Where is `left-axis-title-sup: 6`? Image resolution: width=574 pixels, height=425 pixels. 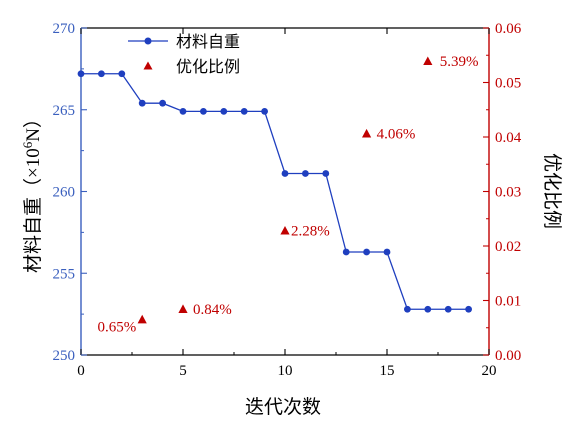
left-axis-title-sup: 6 is located at coordinates (27, 144).